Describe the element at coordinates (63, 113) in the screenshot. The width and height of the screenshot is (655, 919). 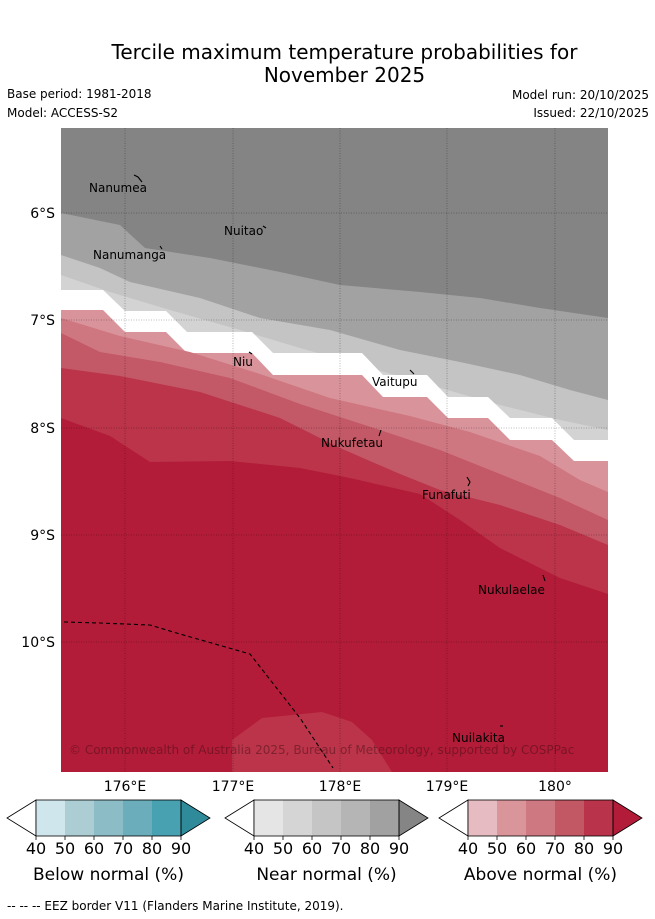
I see `model-name: Model: ACCESS-S2` at that location.